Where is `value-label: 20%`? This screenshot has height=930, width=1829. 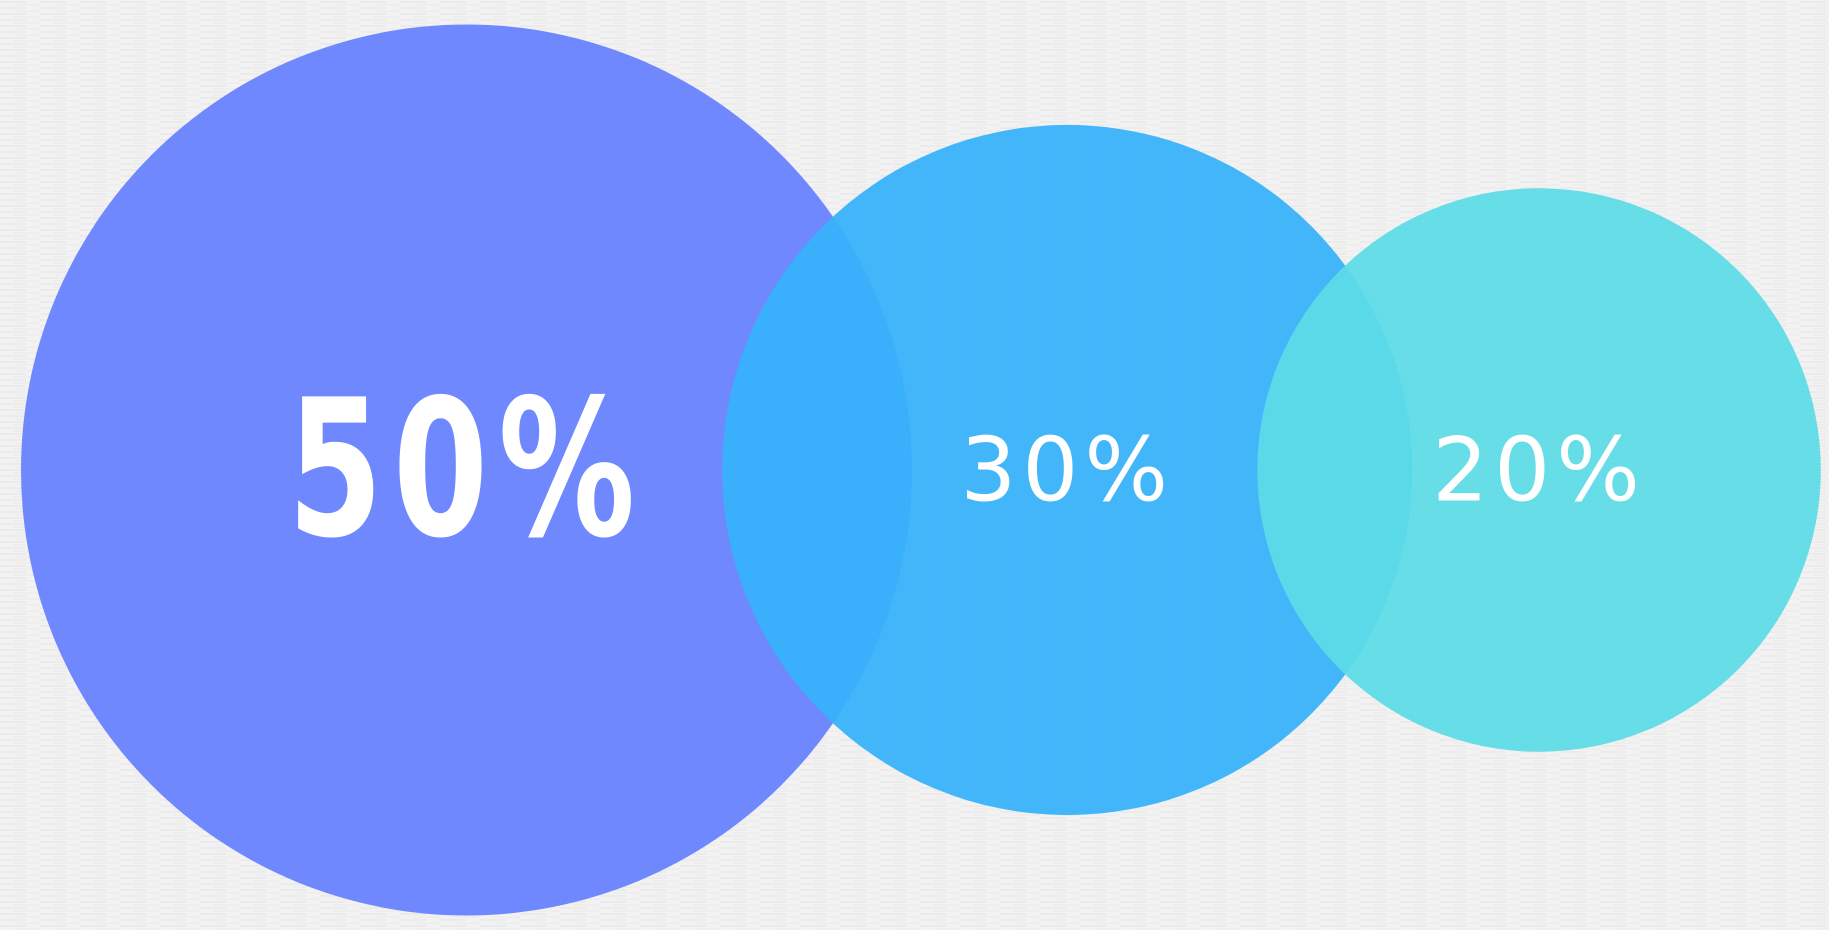 value-label: 20% is located at coordinates (1539, 470).